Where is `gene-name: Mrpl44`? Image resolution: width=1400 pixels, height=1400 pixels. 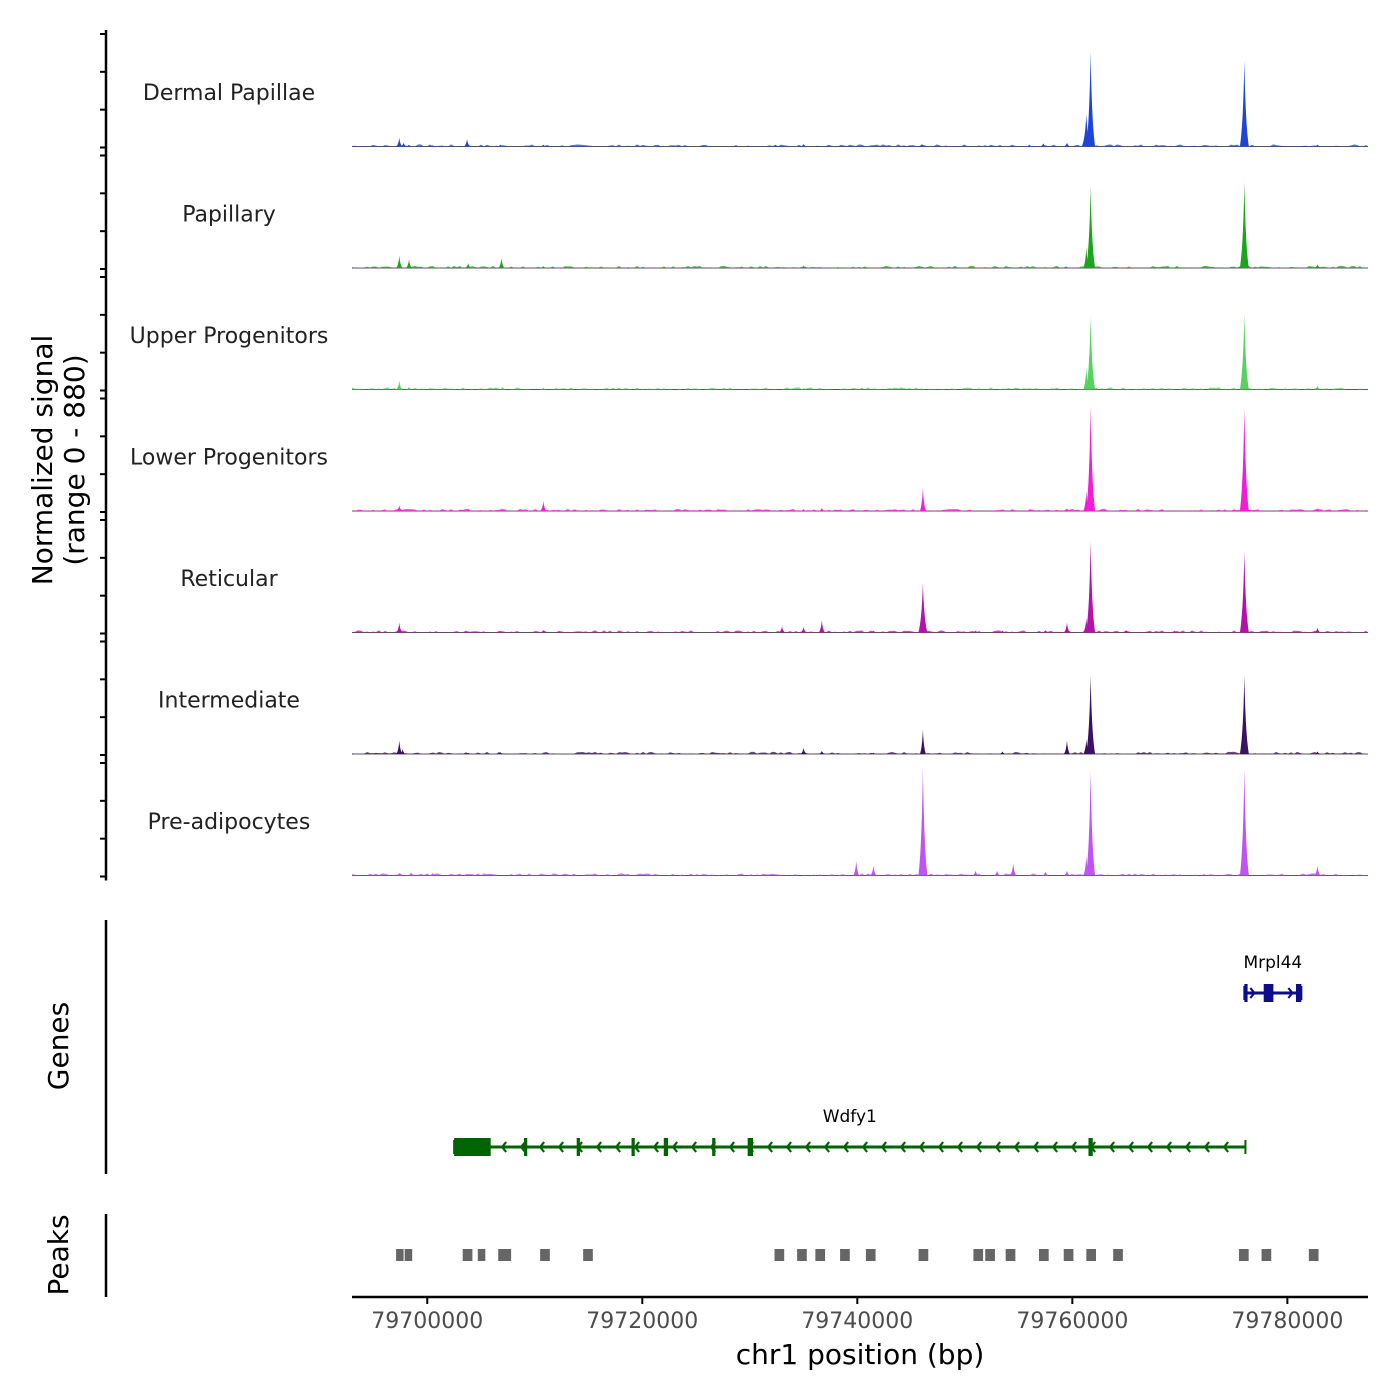
gene-name: Mrpl44 is located at coordinates (1272, 963).